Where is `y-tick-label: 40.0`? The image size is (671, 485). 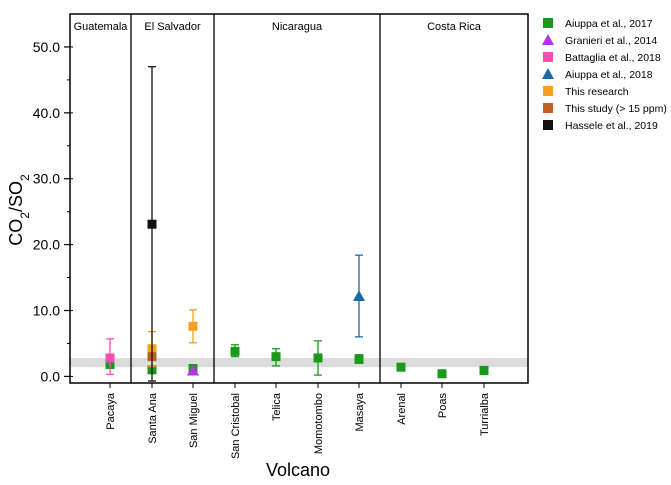
y-tick-label: 40.0 is located at coordinates (46, 113).